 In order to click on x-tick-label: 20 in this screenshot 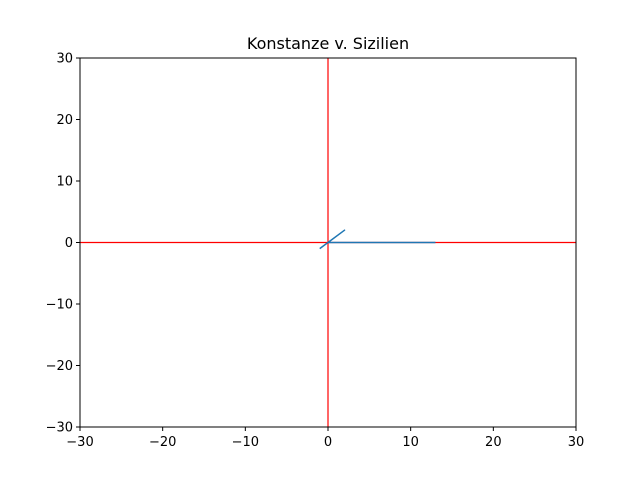, I will do `click(493, 442)`.